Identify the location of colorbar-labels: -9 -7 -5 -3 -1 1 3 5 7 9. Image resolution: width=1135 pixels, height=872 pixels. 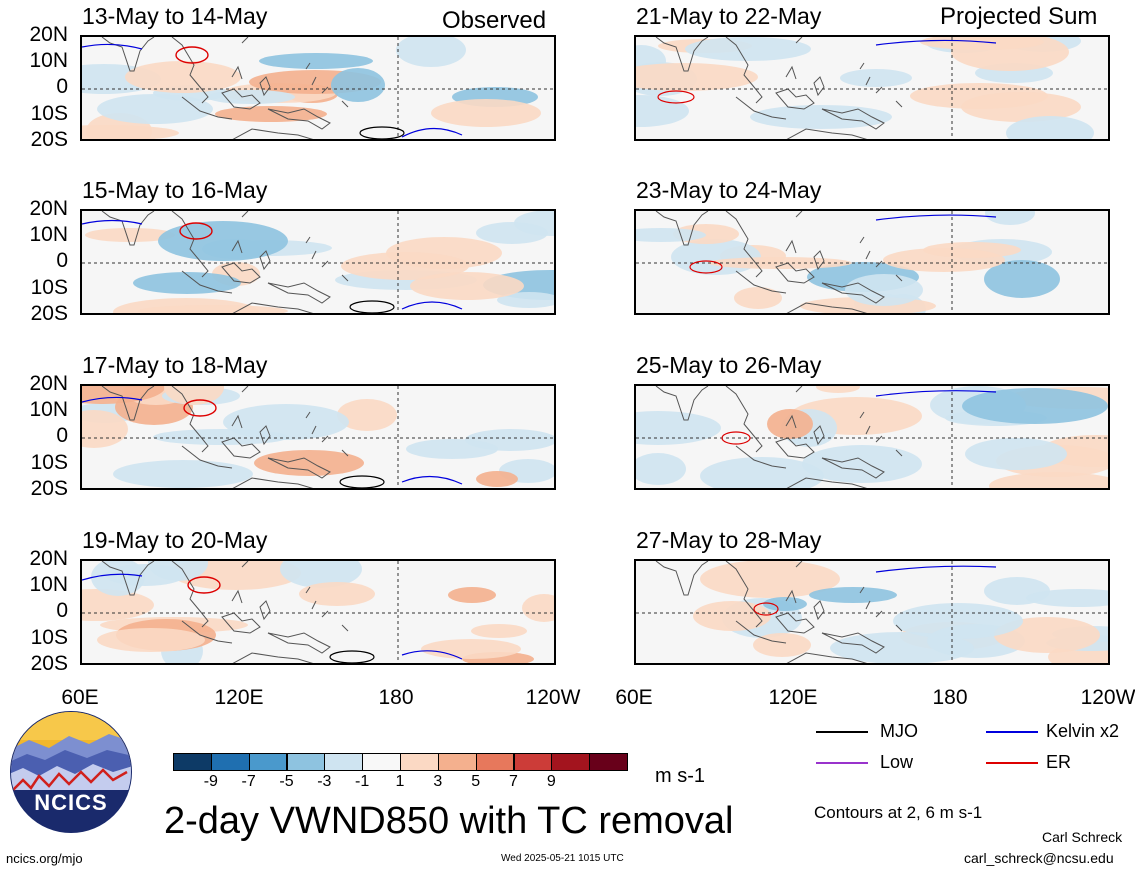
(400, 783).